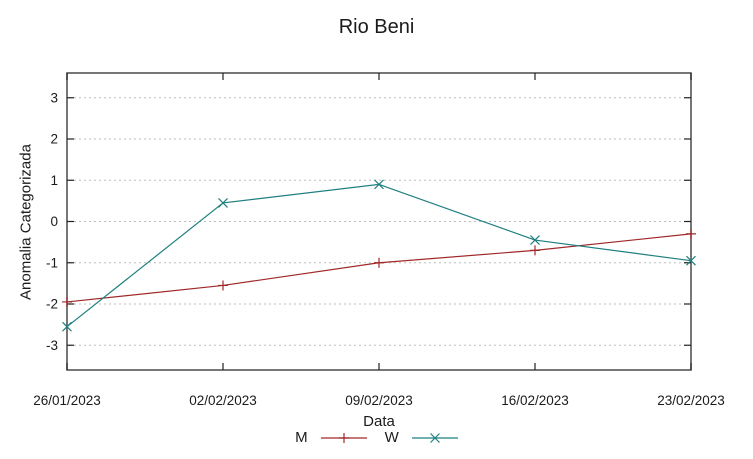  I want to click on y-tick-label: -2, so click(52, 304).